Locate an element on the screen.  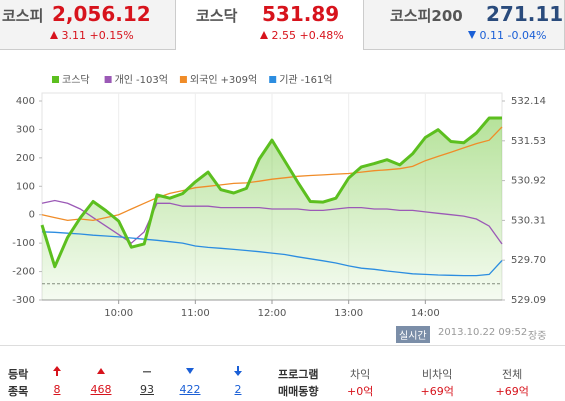
y2-tick-label: 530.31 is located at coordinates (528, 220).